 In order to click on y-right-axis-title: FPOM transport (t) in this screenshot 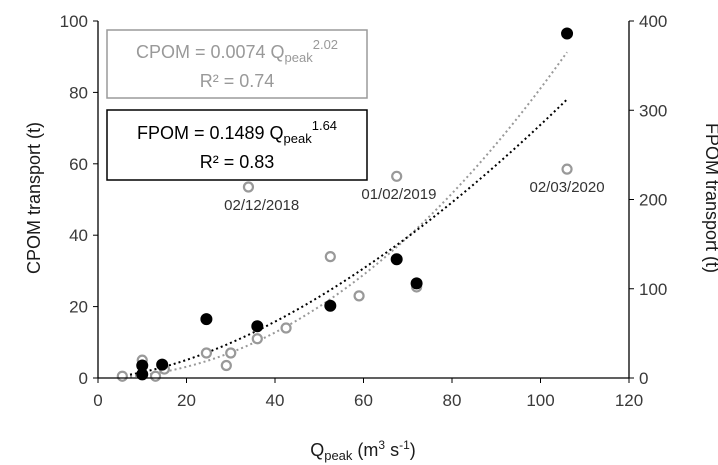, I will do `click(710, 198)`.